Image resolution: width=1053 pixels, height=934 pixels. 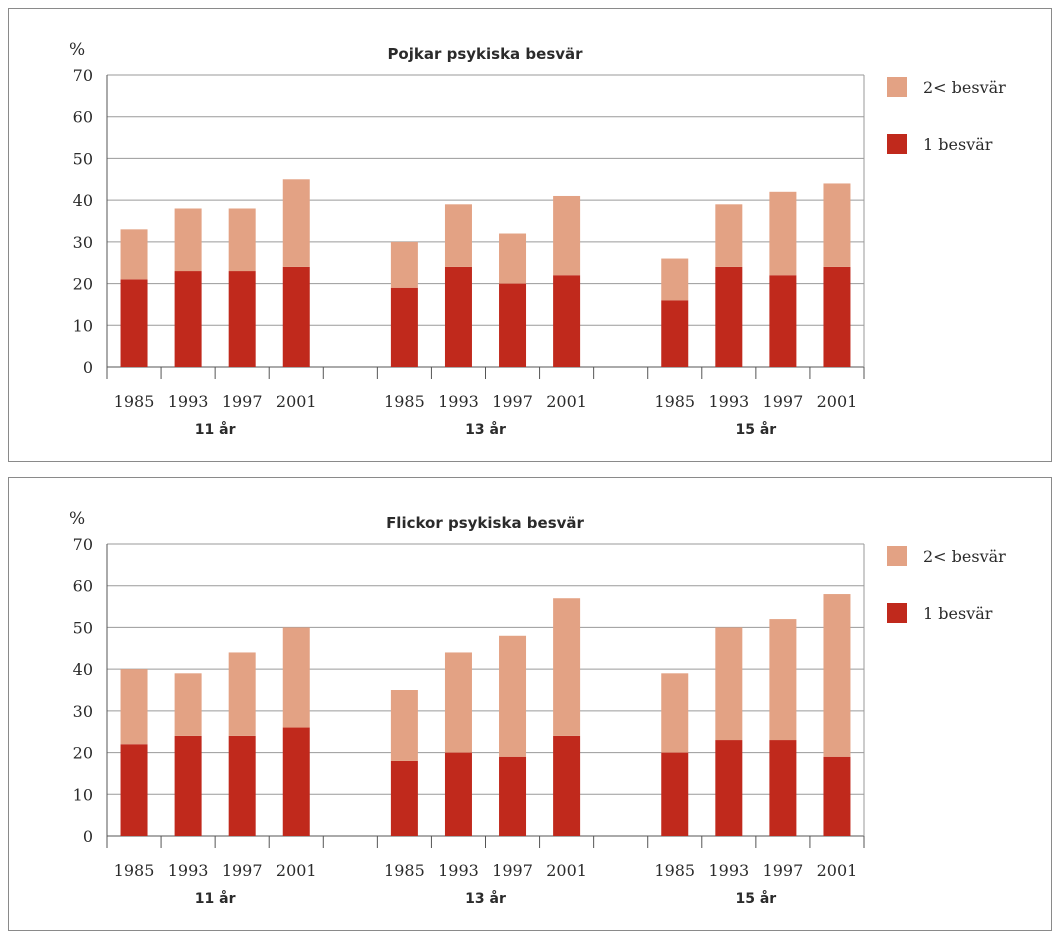 I want to click on age-group-label: 15 år, so click(x=755, y=429).